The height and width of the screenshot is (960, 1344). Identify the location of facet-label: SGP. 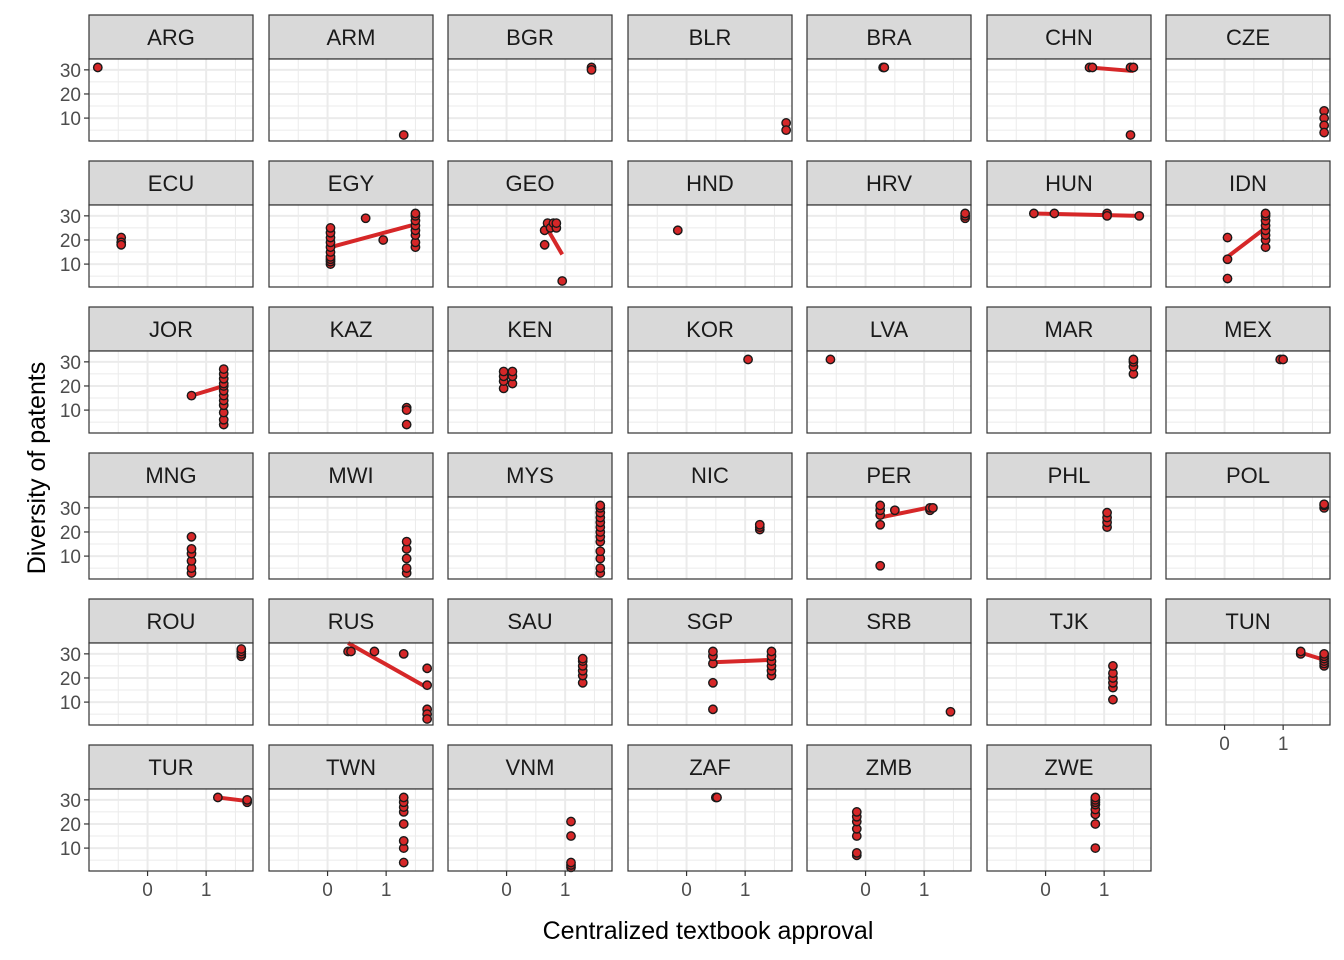
(710, 621).